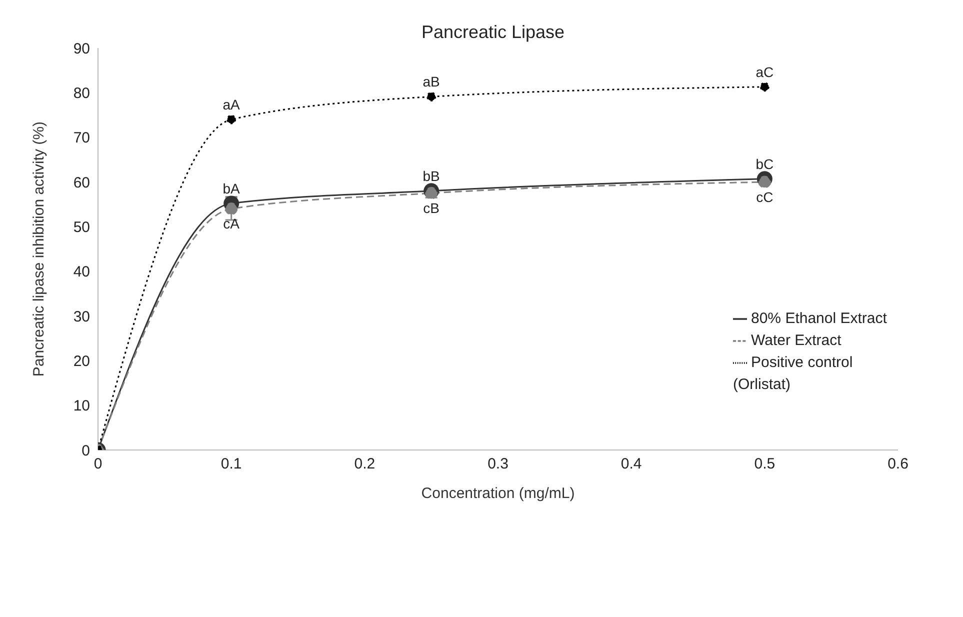 The width and height of the screenshot is (963, 617). Describe the element at coordinates (231, 188) in the screenshot. I see `annotation: bA` at that location.